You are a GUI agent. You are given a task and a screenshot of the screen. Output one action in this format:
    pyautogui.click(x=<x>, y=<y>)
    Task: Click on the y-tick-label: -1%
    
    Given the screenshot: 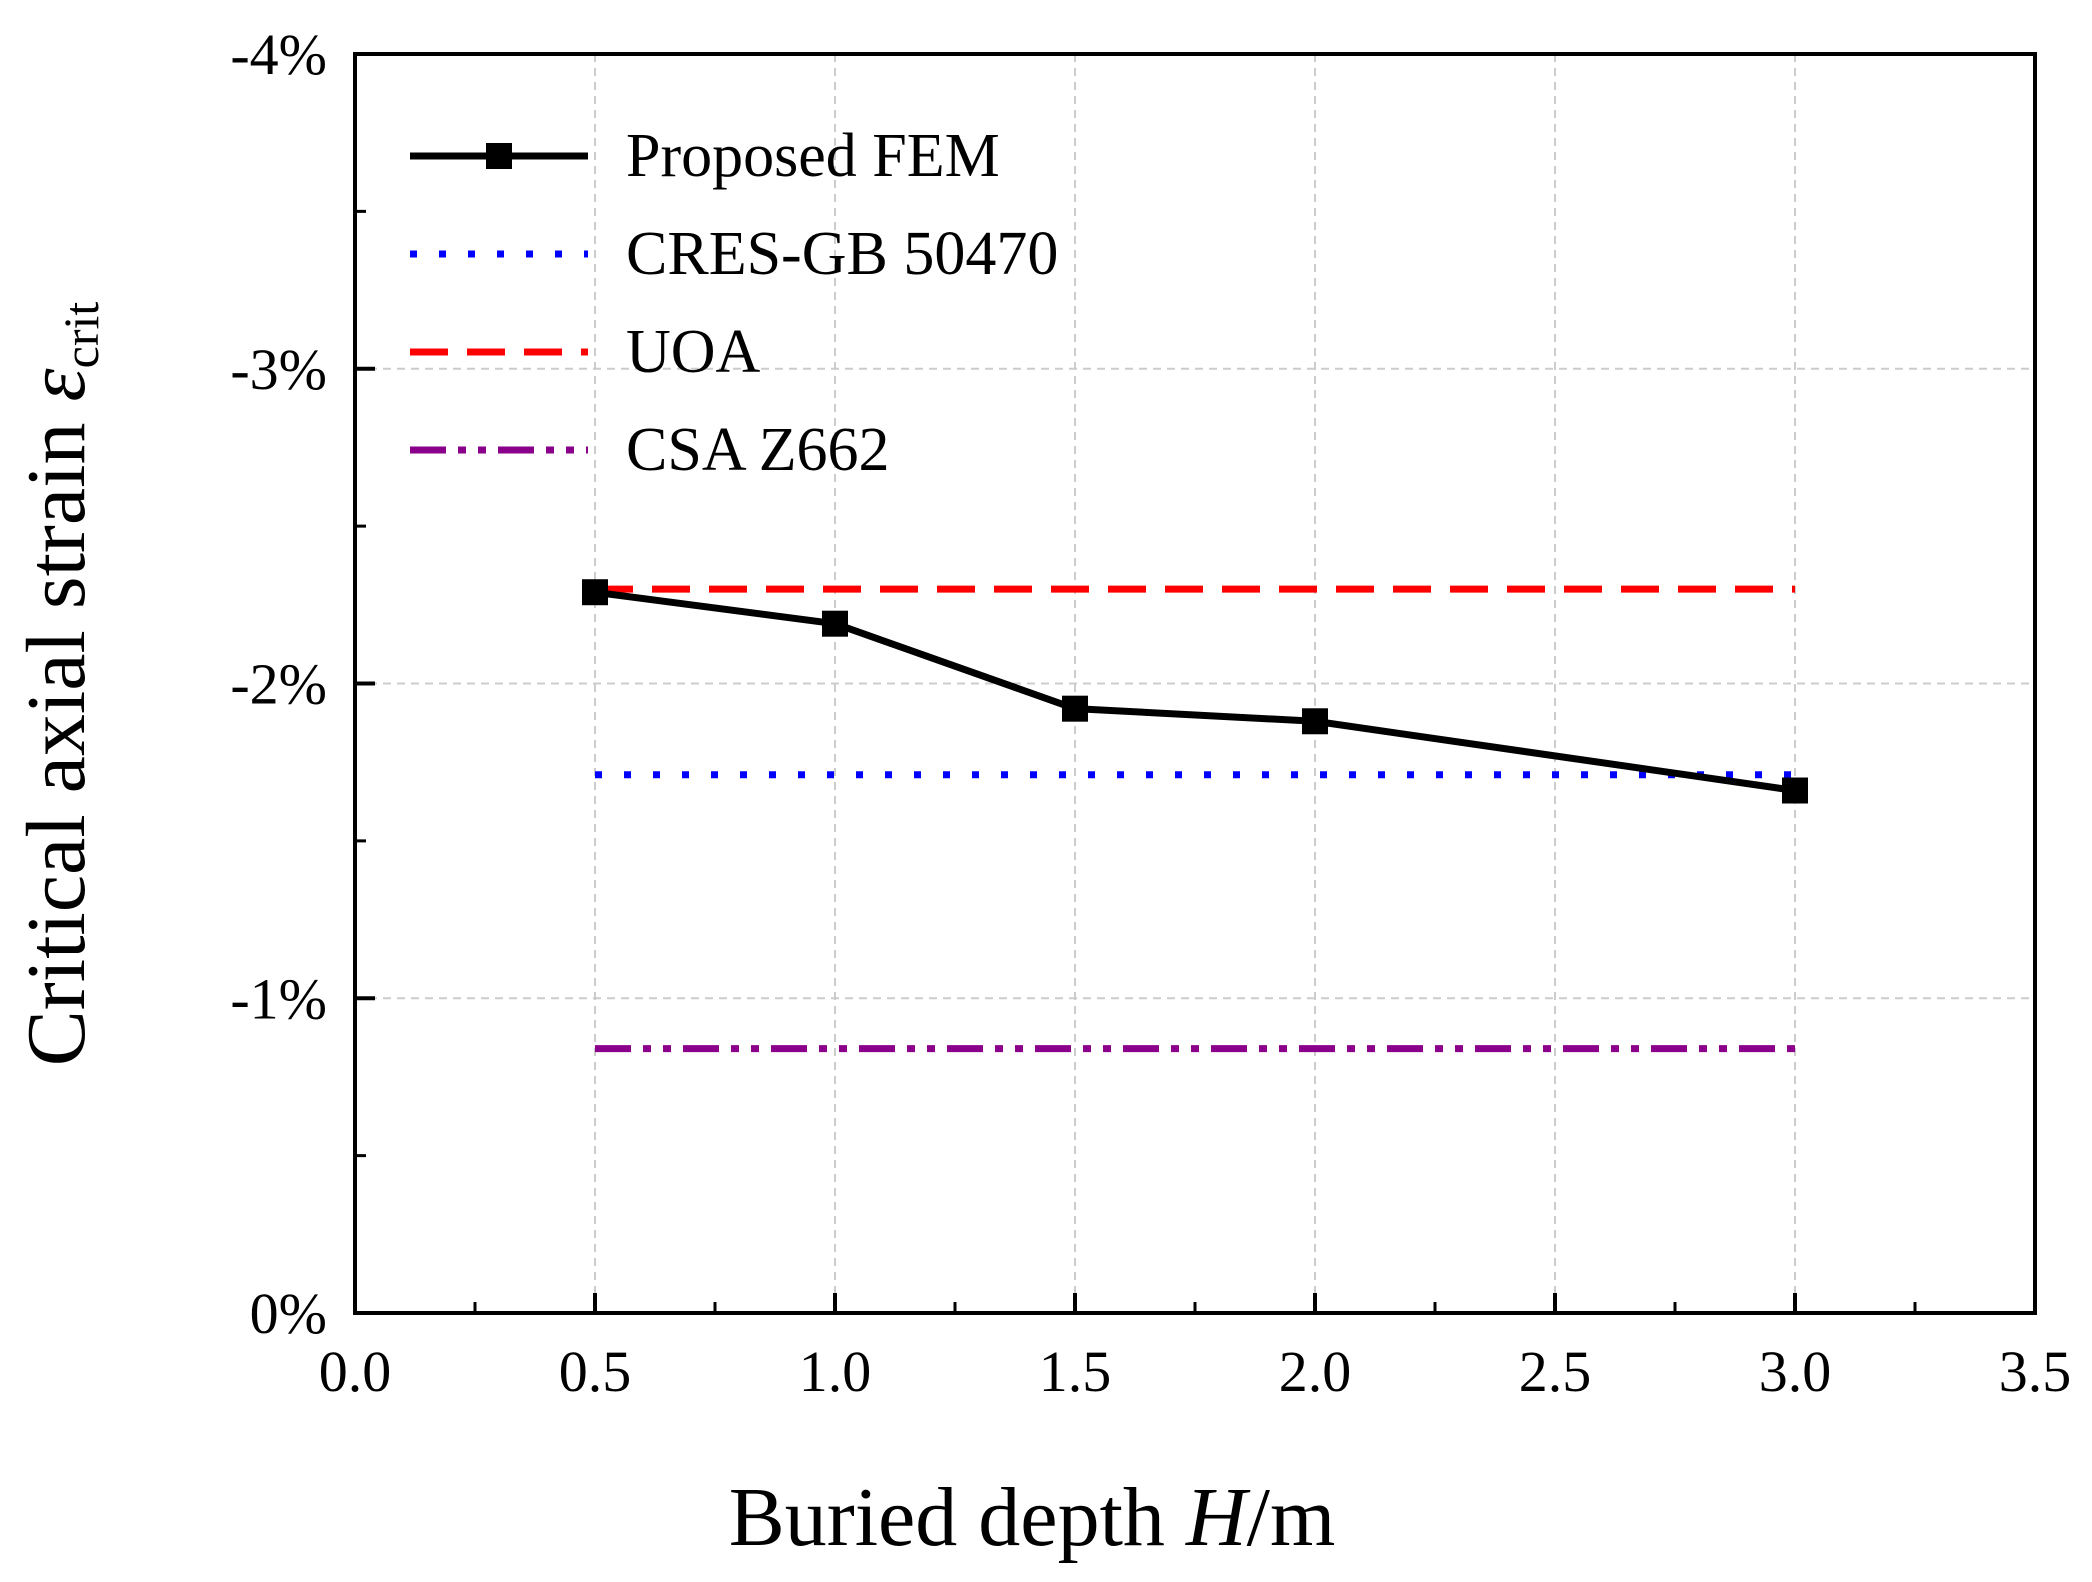 What is the action you would take?
    pyautogui.click(x=278, y=998)
    